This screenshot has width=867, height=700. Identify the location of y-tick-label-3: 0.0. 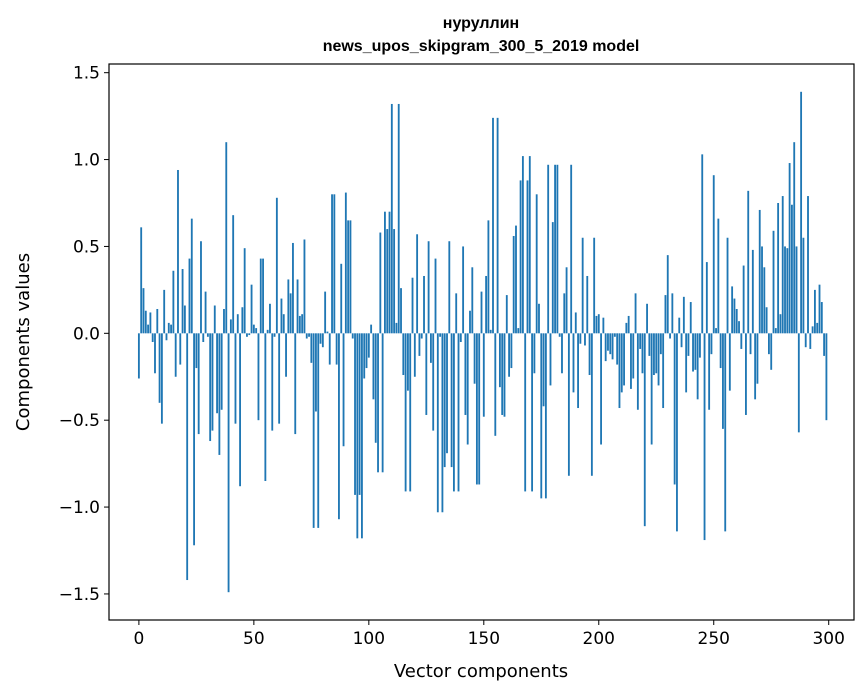
(86, 334).